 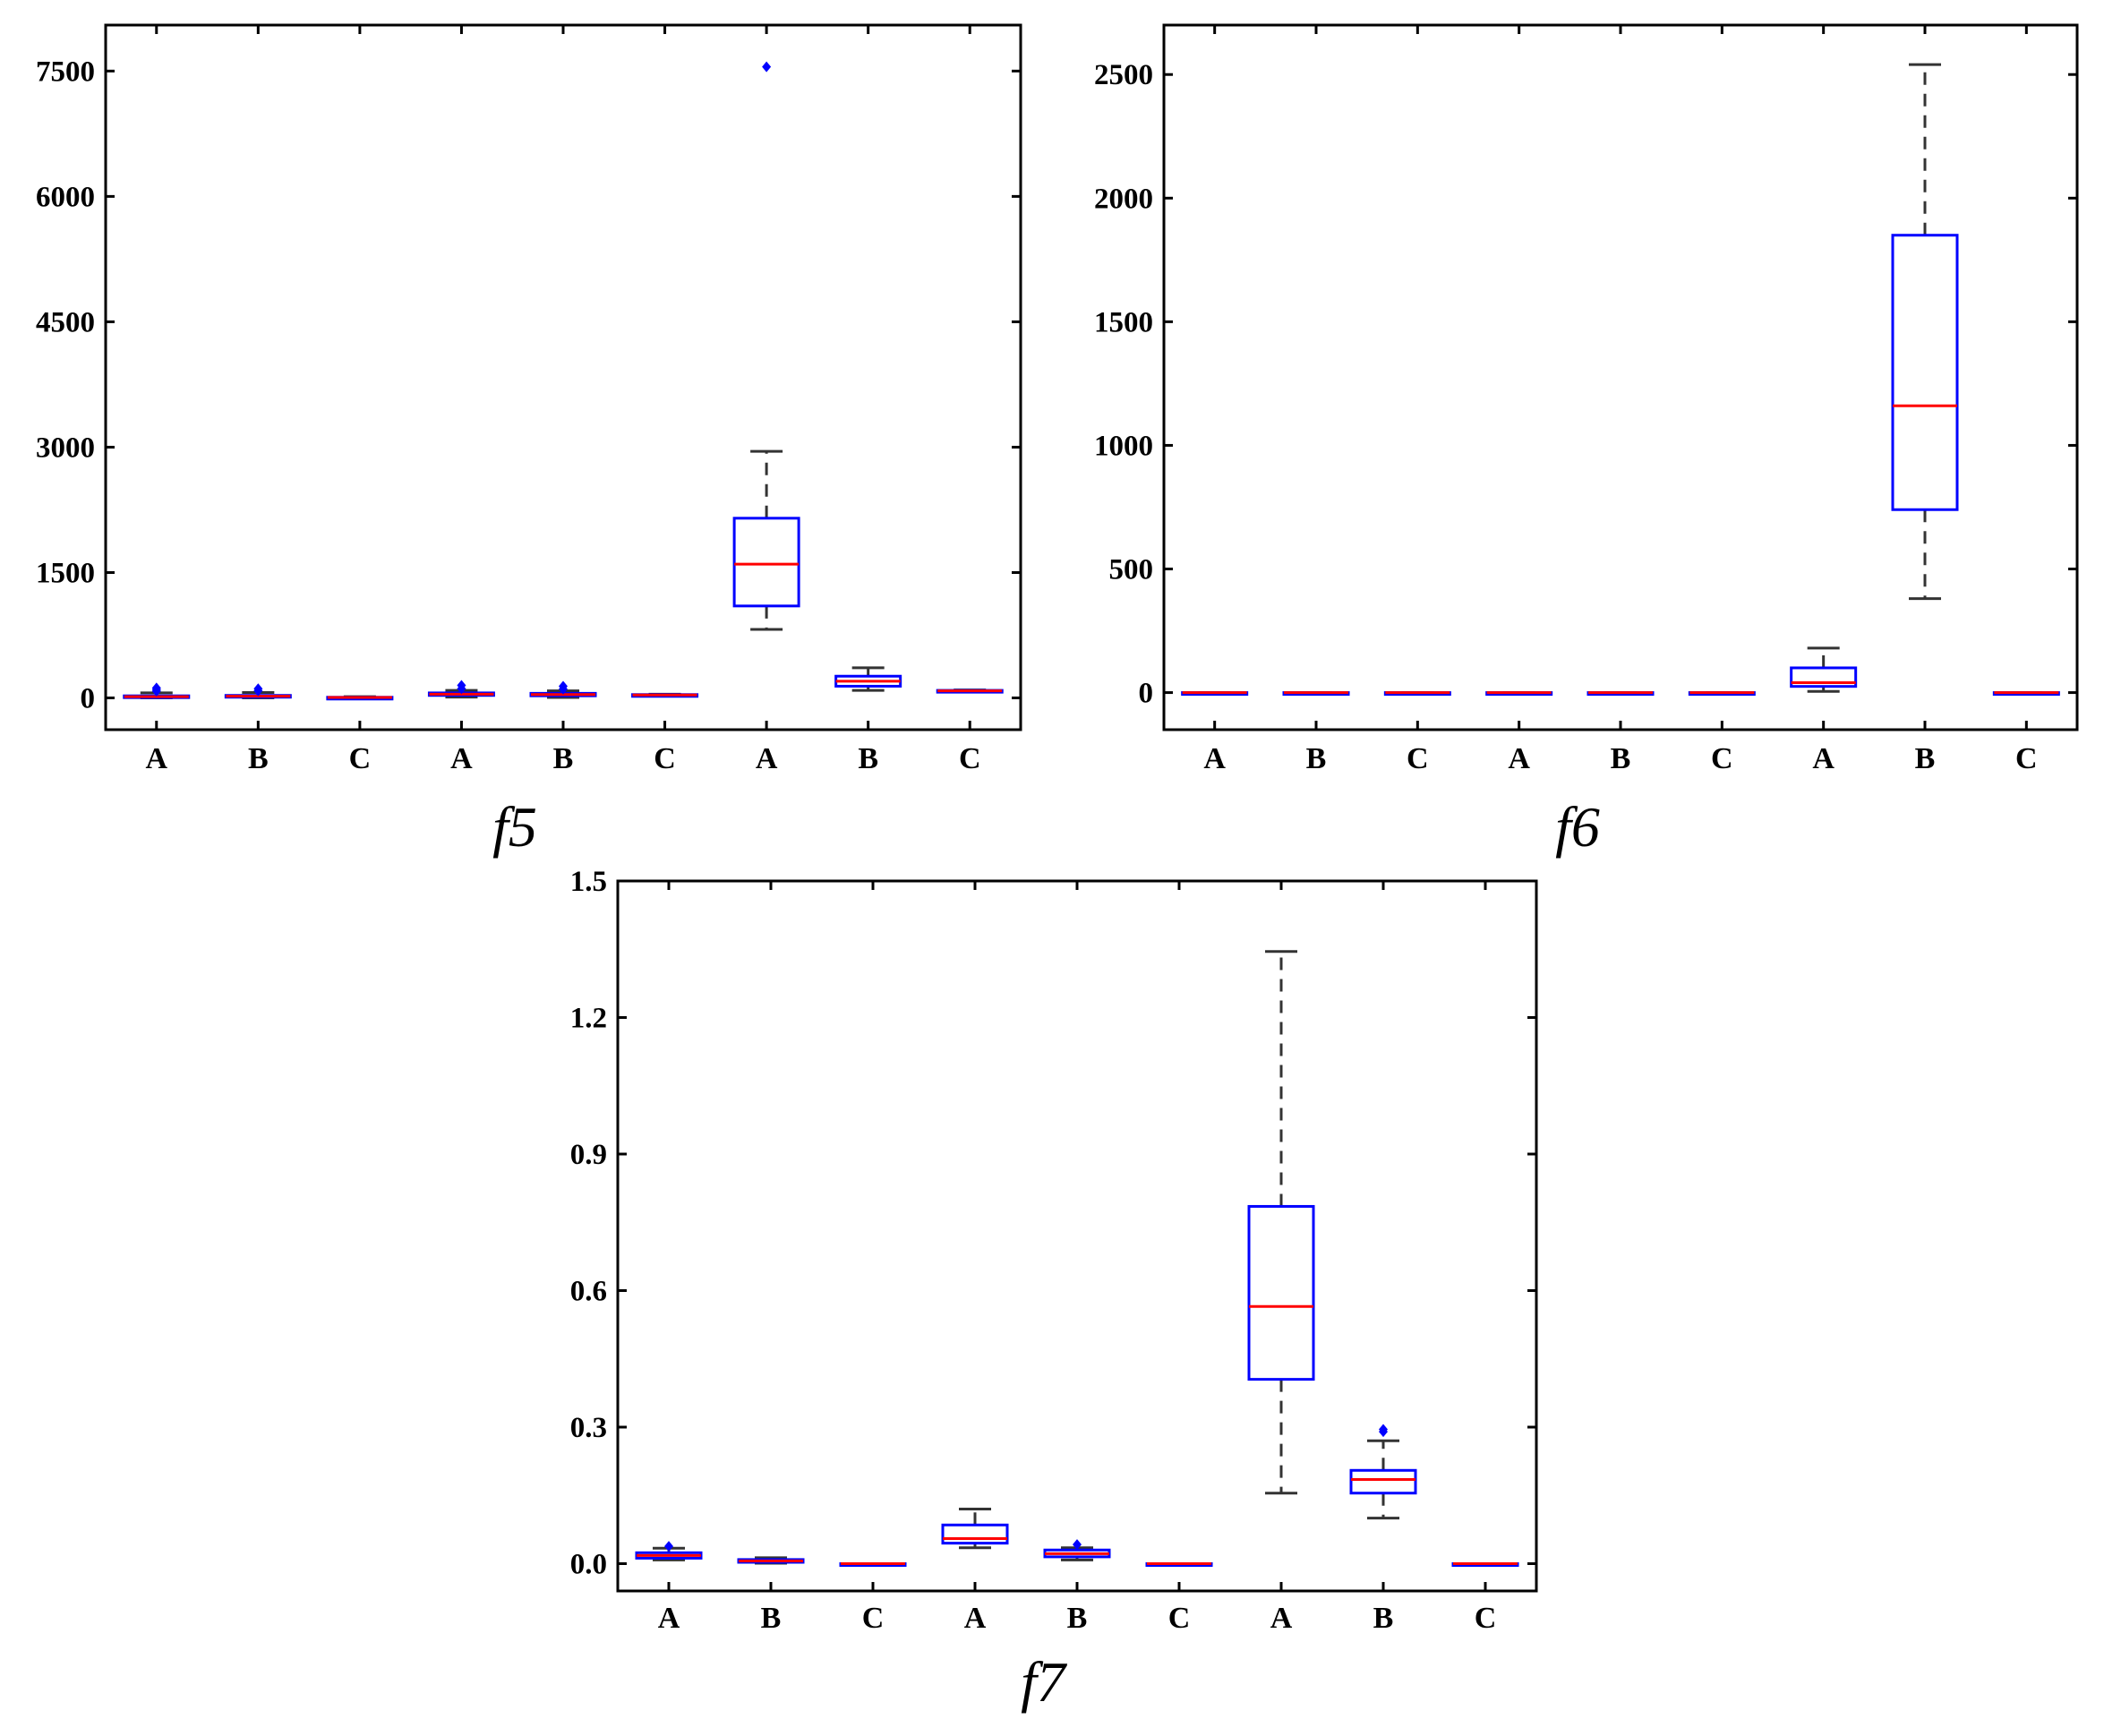 I want to click on y-tick-label: 1.5, so click(x=589, y=882).